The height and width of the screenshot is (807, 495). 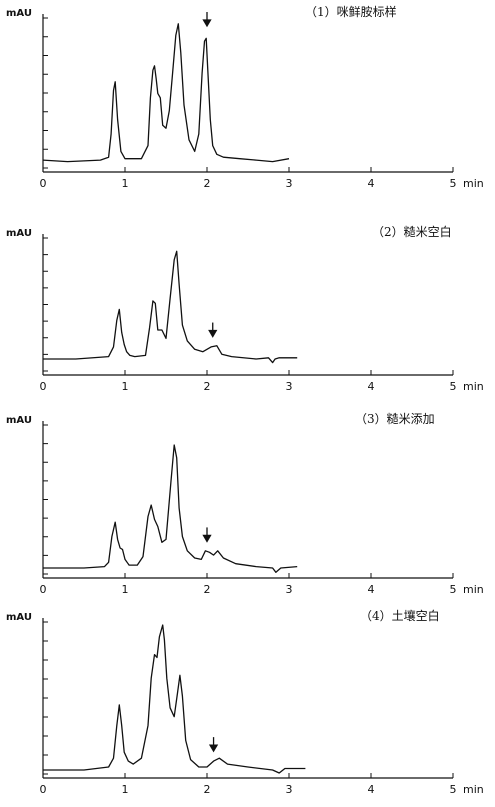 I want to click on chart-title: （4）土壤空白, so click(x=400, y=615).